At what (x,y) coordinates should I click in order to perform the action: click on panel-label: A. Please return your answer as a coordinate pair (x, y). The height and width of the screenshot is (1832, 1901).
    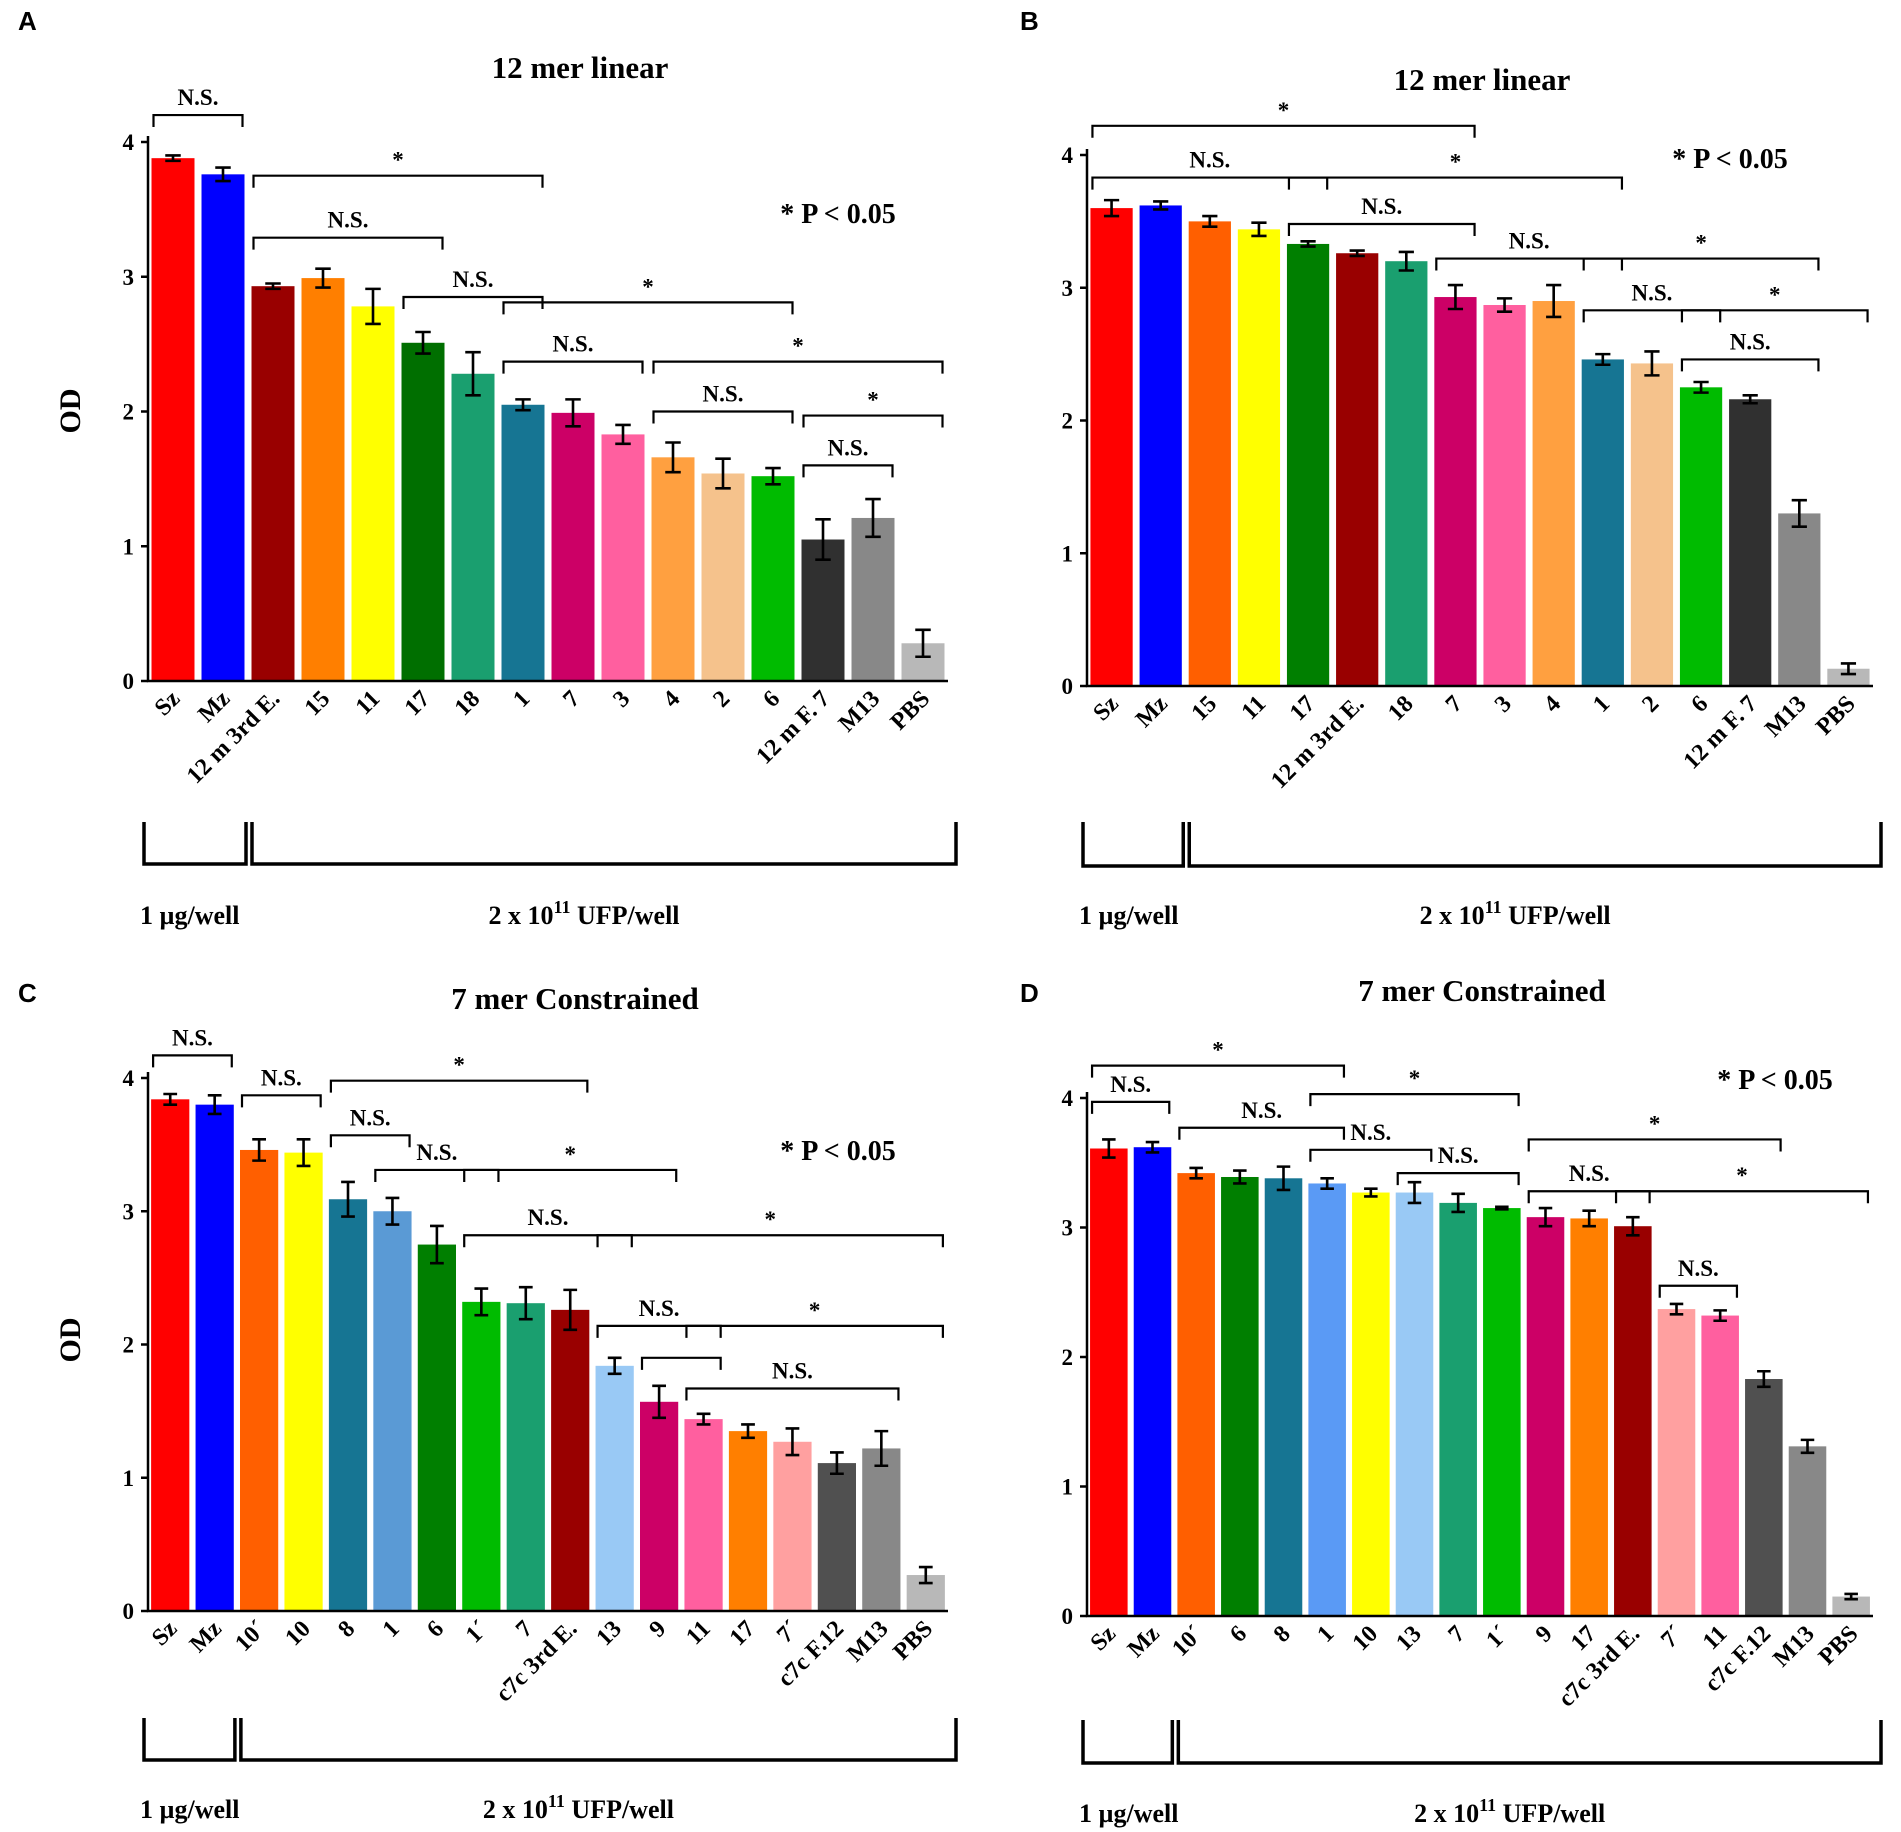
    Looking at the image, I should click on (27, 21).